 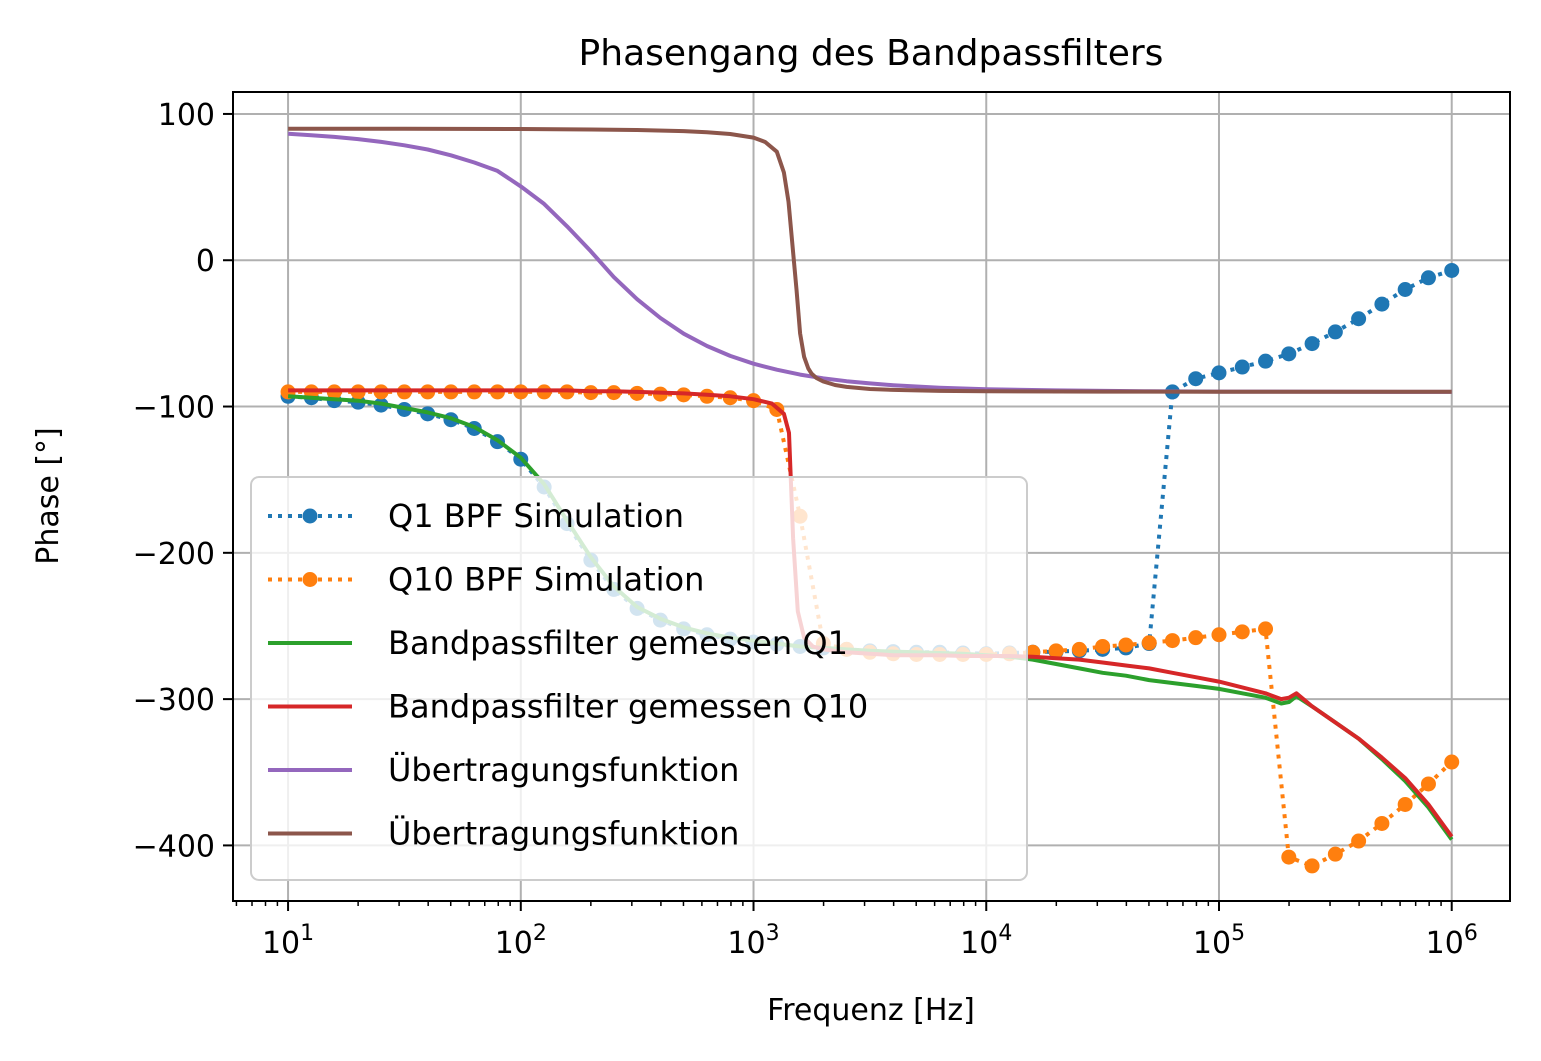 I want to click on x-tick-label: 10¹, so click(x=288, y=941).